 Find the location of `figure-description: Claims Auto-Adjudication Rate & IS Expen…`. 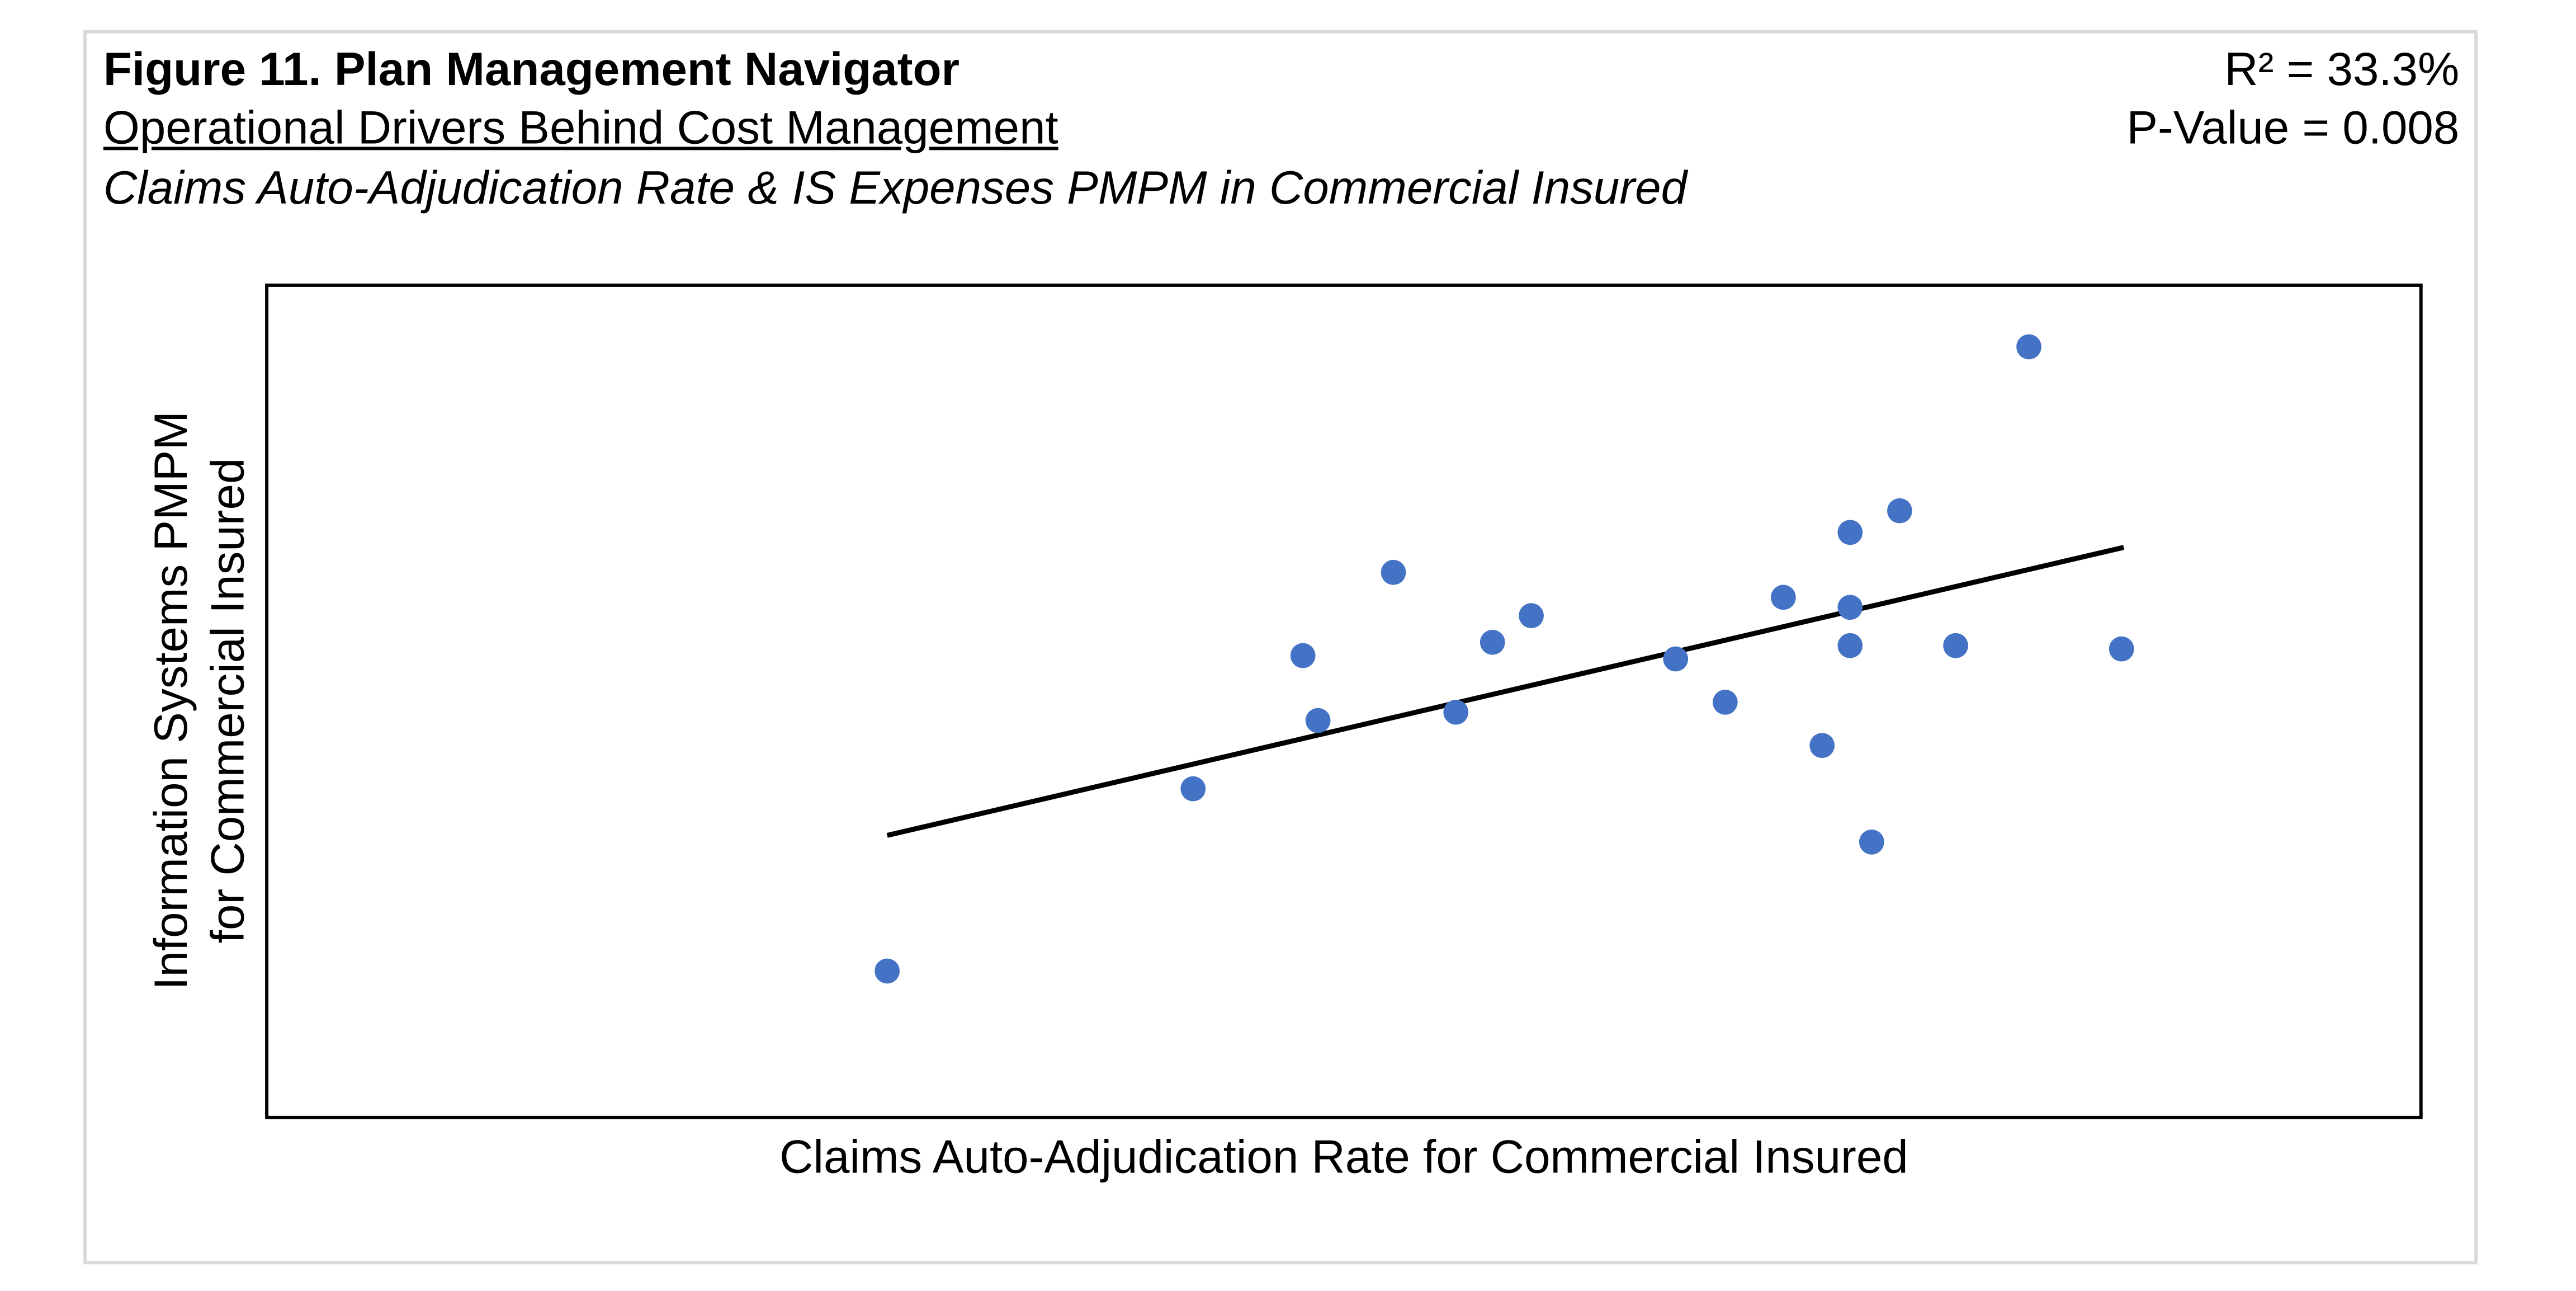

figure-description: Claims Auto-Adjudication Rate & IS Expen… is located at coordinates (895, 188).